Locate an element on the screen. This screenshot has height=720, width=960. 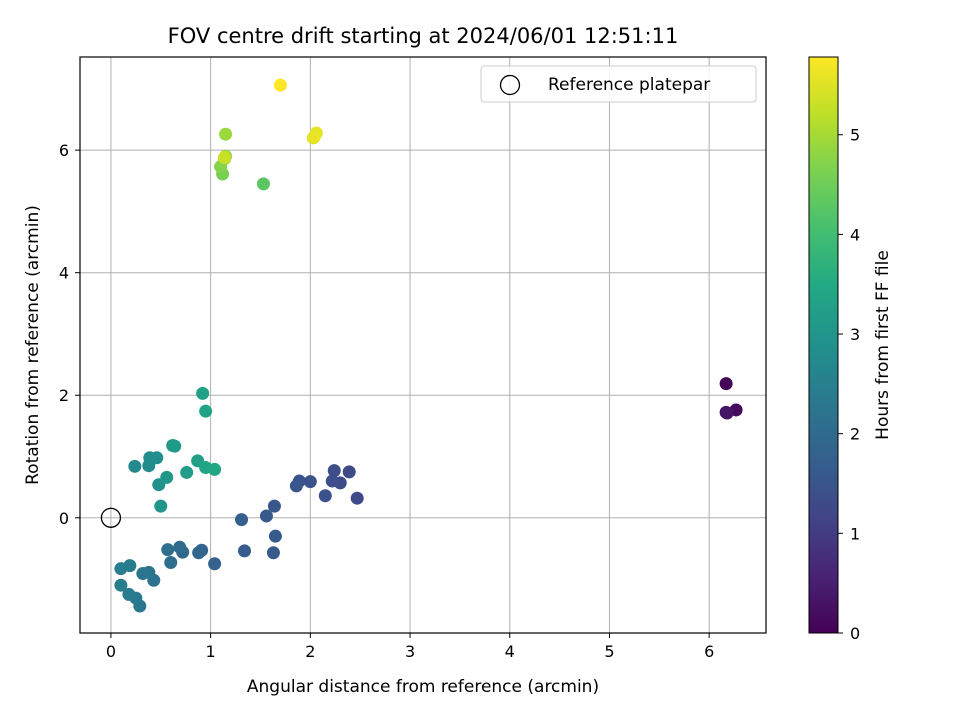
colorbar-tick-label: 2 is located at coordinates (855, 434).